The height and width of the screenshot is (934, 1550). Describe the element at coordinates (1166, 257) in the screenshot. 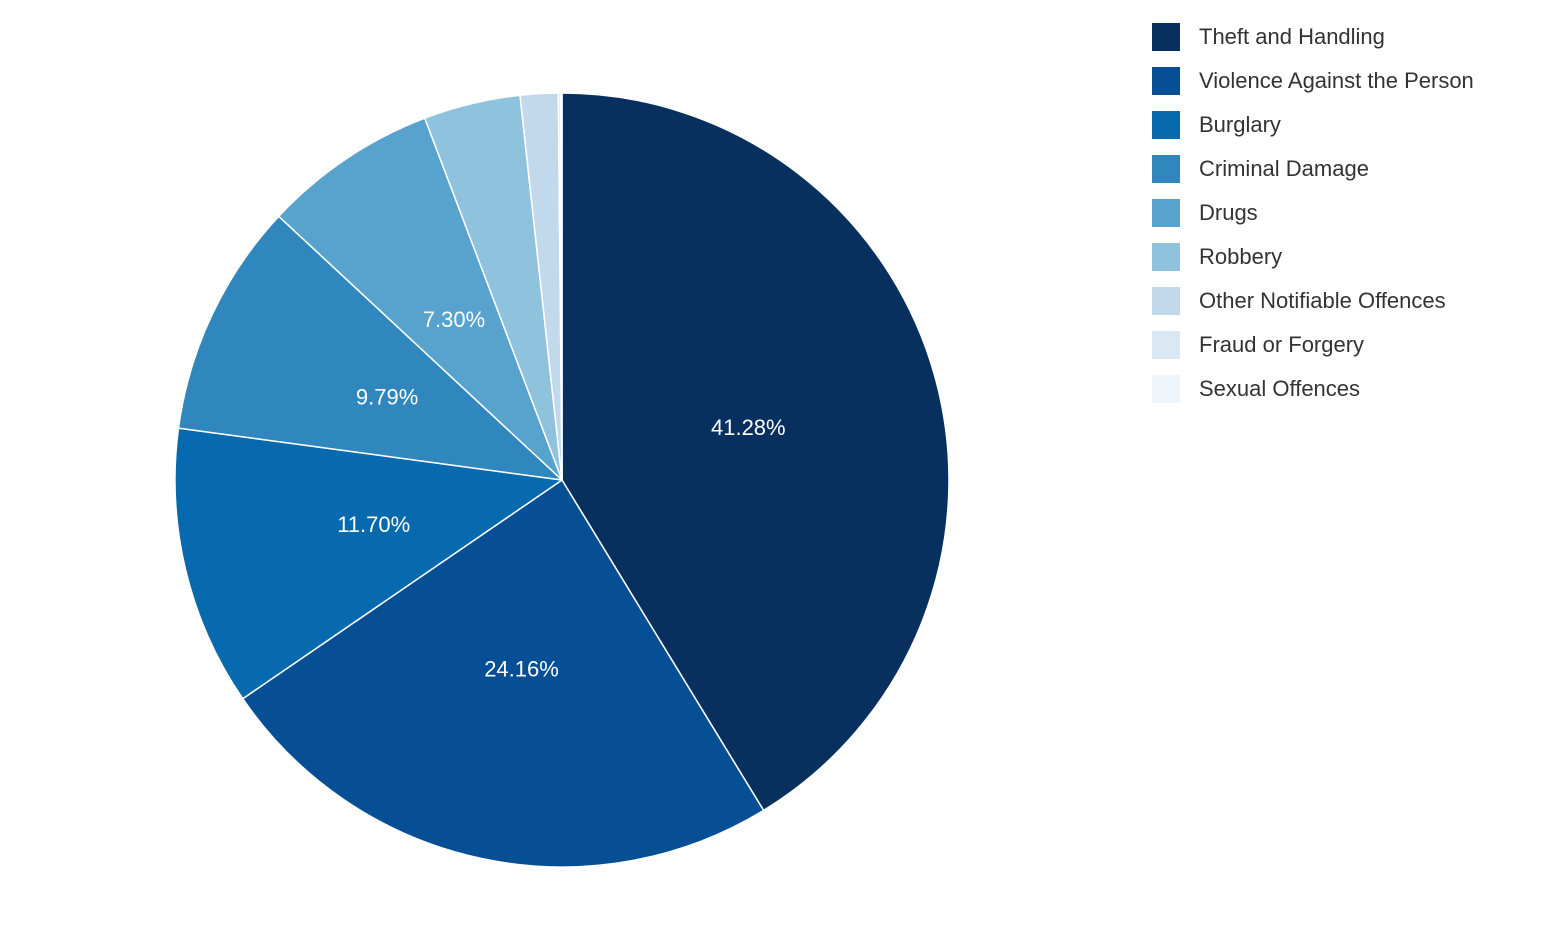

I see `legend-swatch-robbery` at that location.